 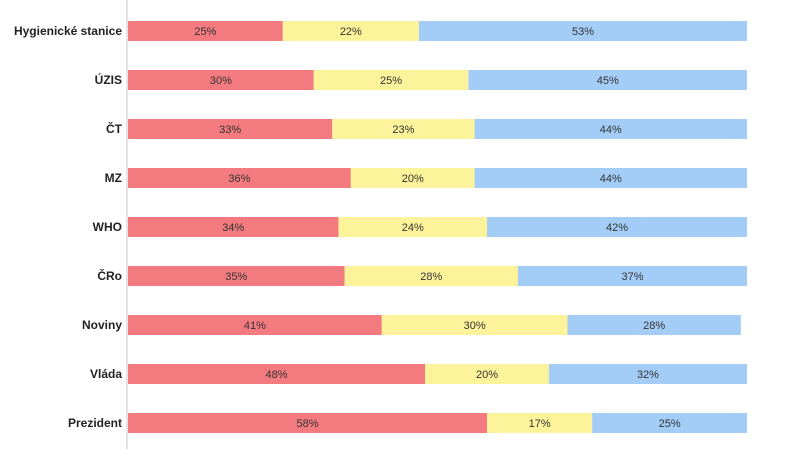 I want to click on data-label: 41%, so click(x=255, y=326).